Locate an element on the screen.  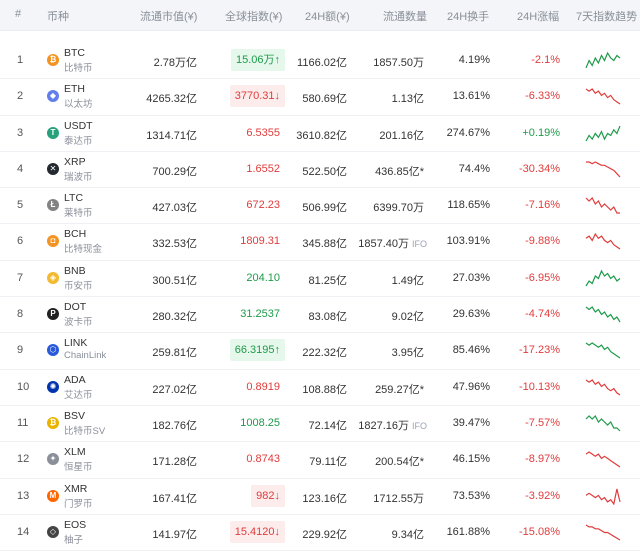
volume-24h: 522.50亿 is located at coordinates (324, 171).